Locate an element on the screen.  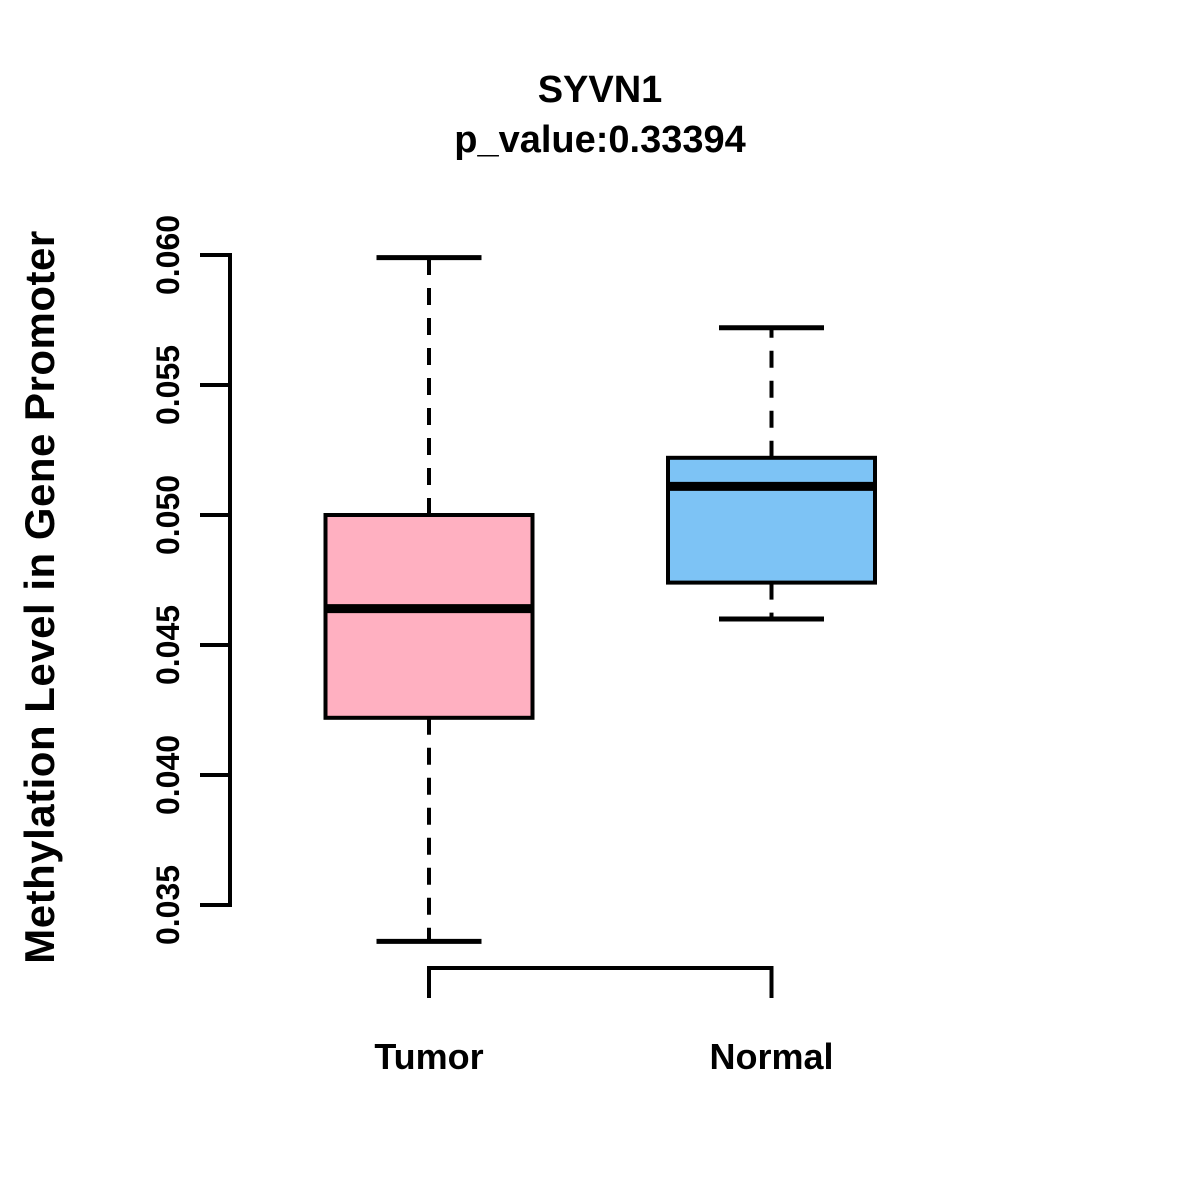
x-category-label-normal: Normal is located at coordinates (771, 1056).